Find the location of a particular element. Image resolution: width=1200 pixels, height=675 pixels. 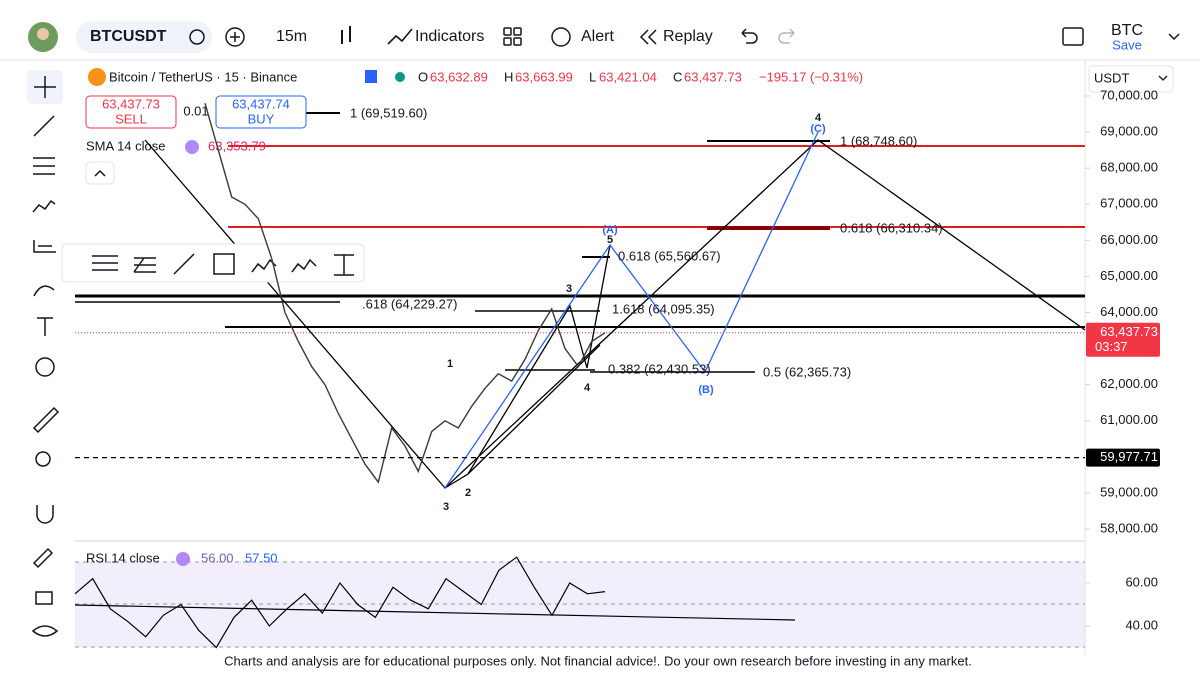

icon-candles is located at coordinates (346, 35).